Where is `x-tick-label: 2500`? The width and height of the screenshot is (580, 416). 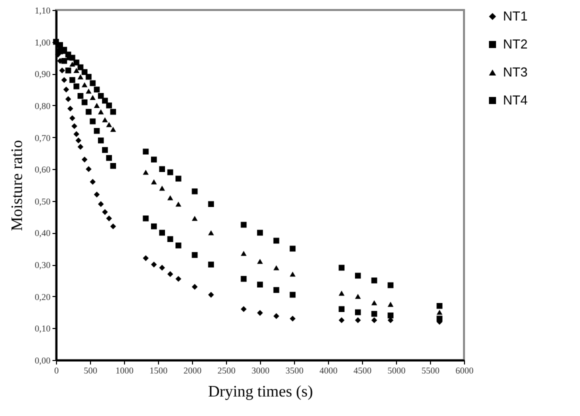
x-tick-label: 2500 is located at coordinates (227, 371).